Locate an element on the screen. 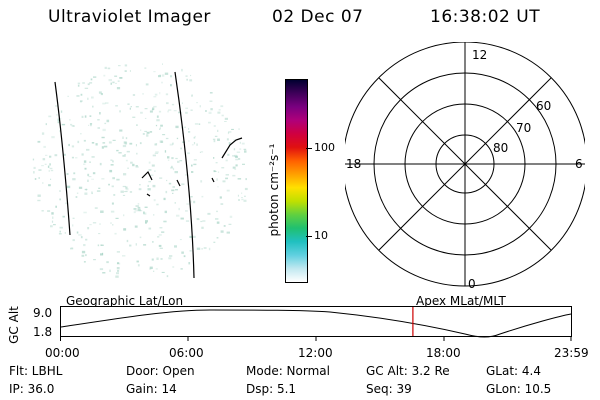  info-ip: IP: 36.0 is located at coordinates (32, 389).